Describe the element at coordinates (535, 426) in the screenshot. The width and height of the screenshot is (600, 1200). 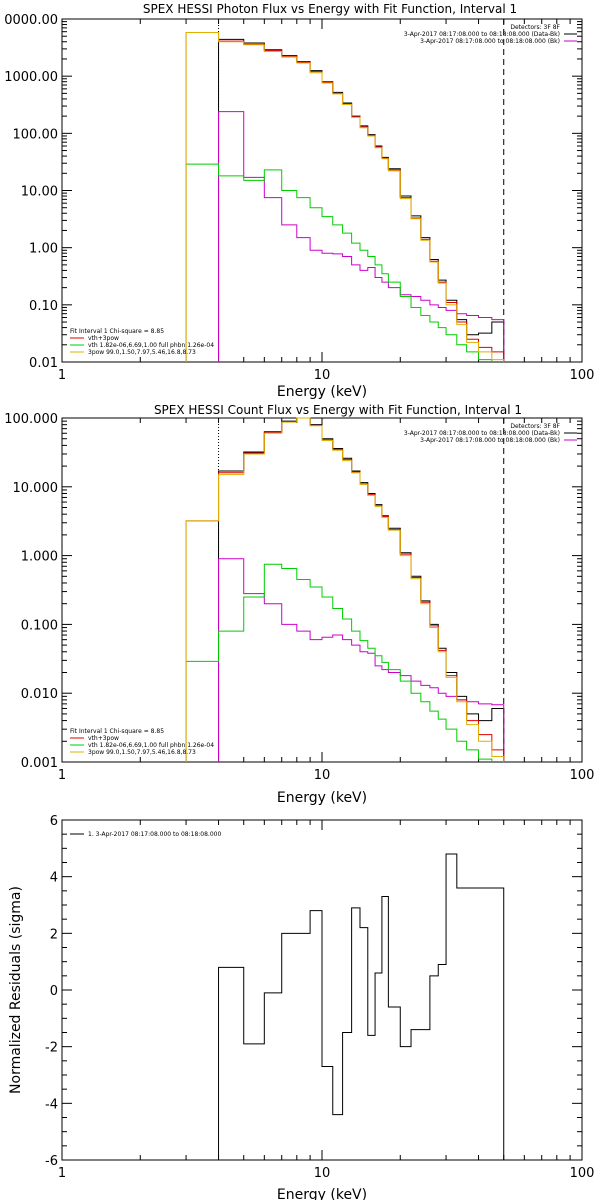
I see `count-flux-legend-right-text: Detectors: 3F 8F` at that location.